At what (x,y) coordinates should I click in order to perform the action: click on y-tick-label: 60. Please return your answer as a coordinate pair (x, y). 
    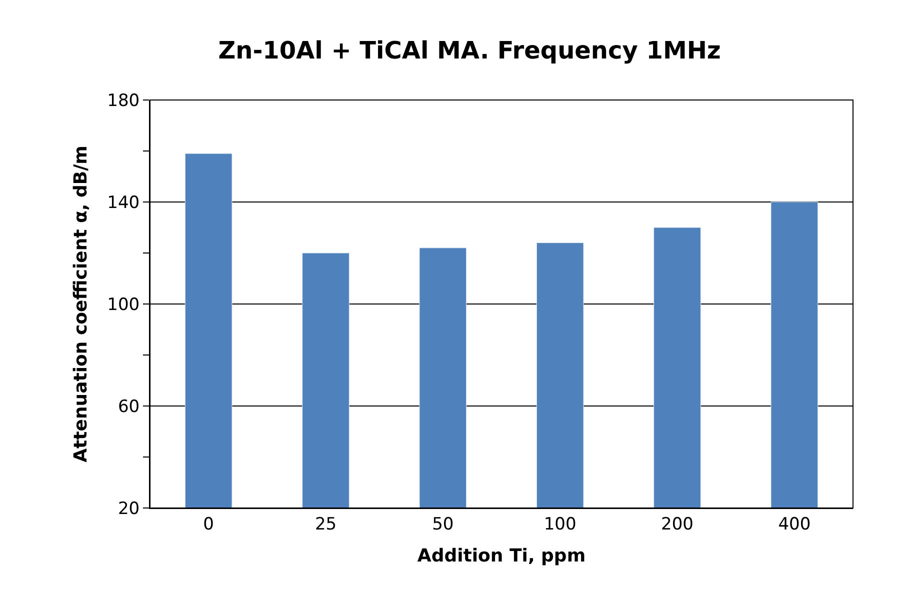
    Looking at the image, I should click on (129, 406).